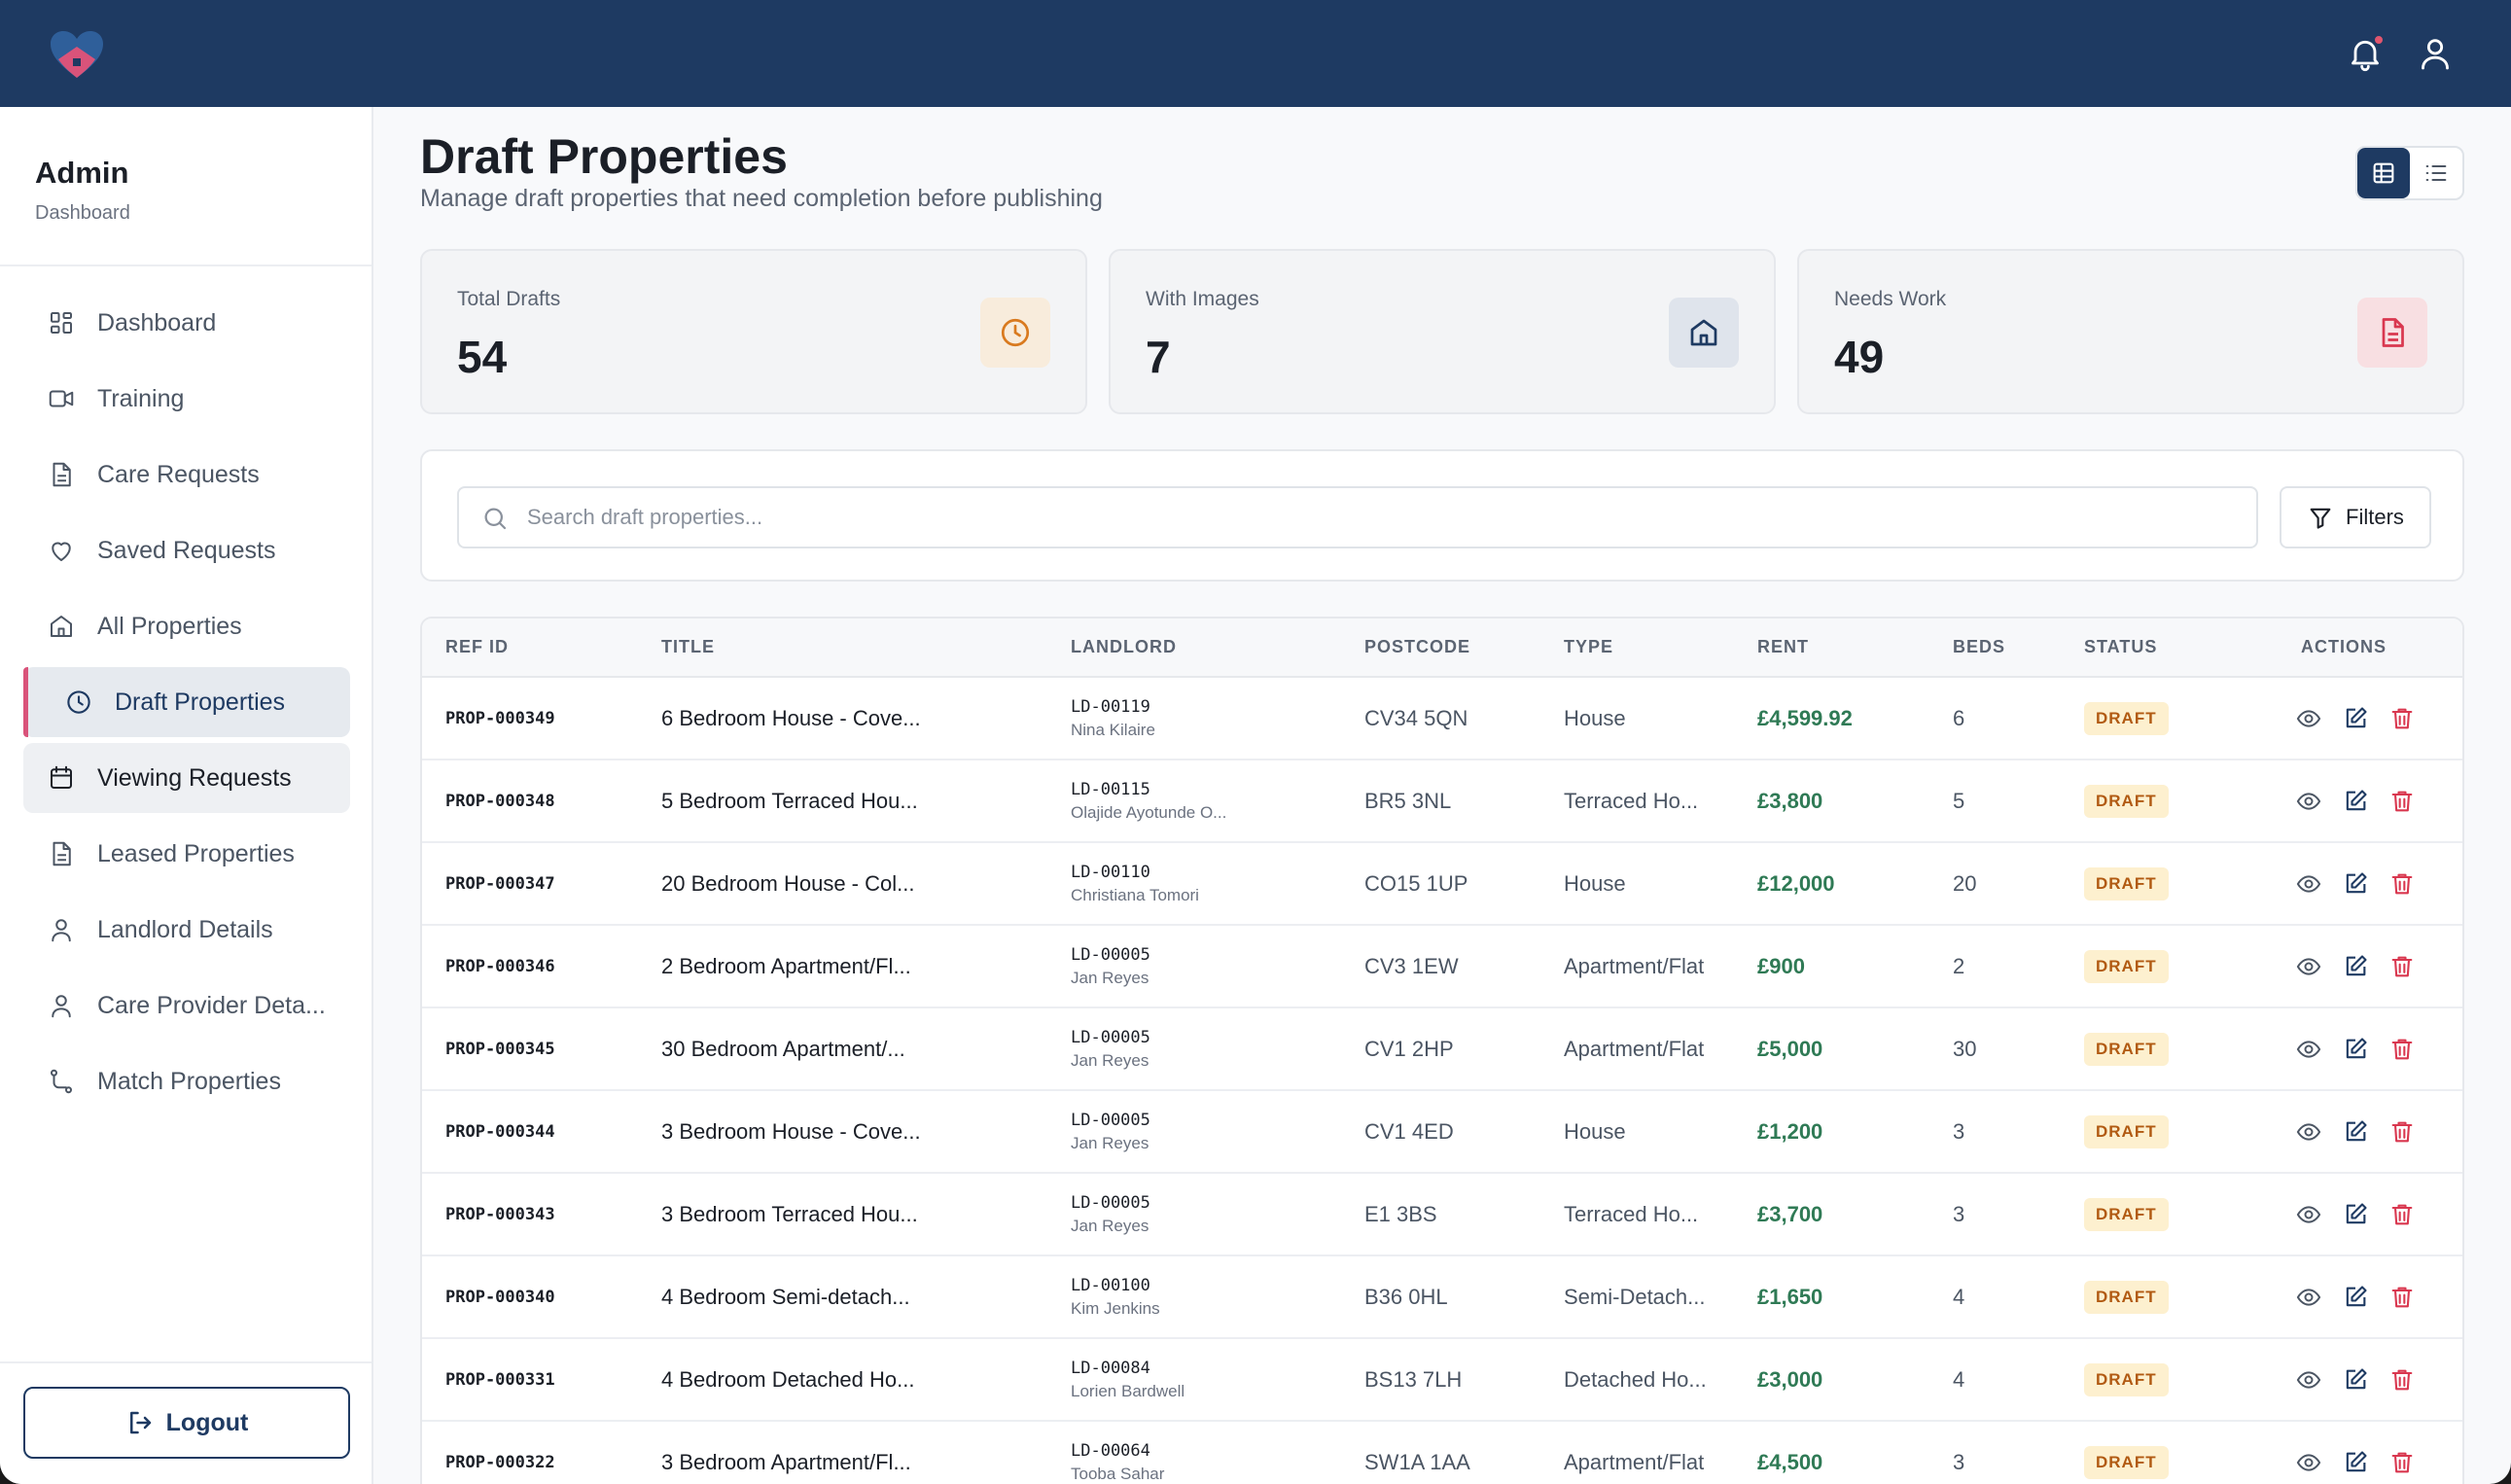 The image size is (2511, 1484). I want to click on grid-view-button, so click(2384, 173).